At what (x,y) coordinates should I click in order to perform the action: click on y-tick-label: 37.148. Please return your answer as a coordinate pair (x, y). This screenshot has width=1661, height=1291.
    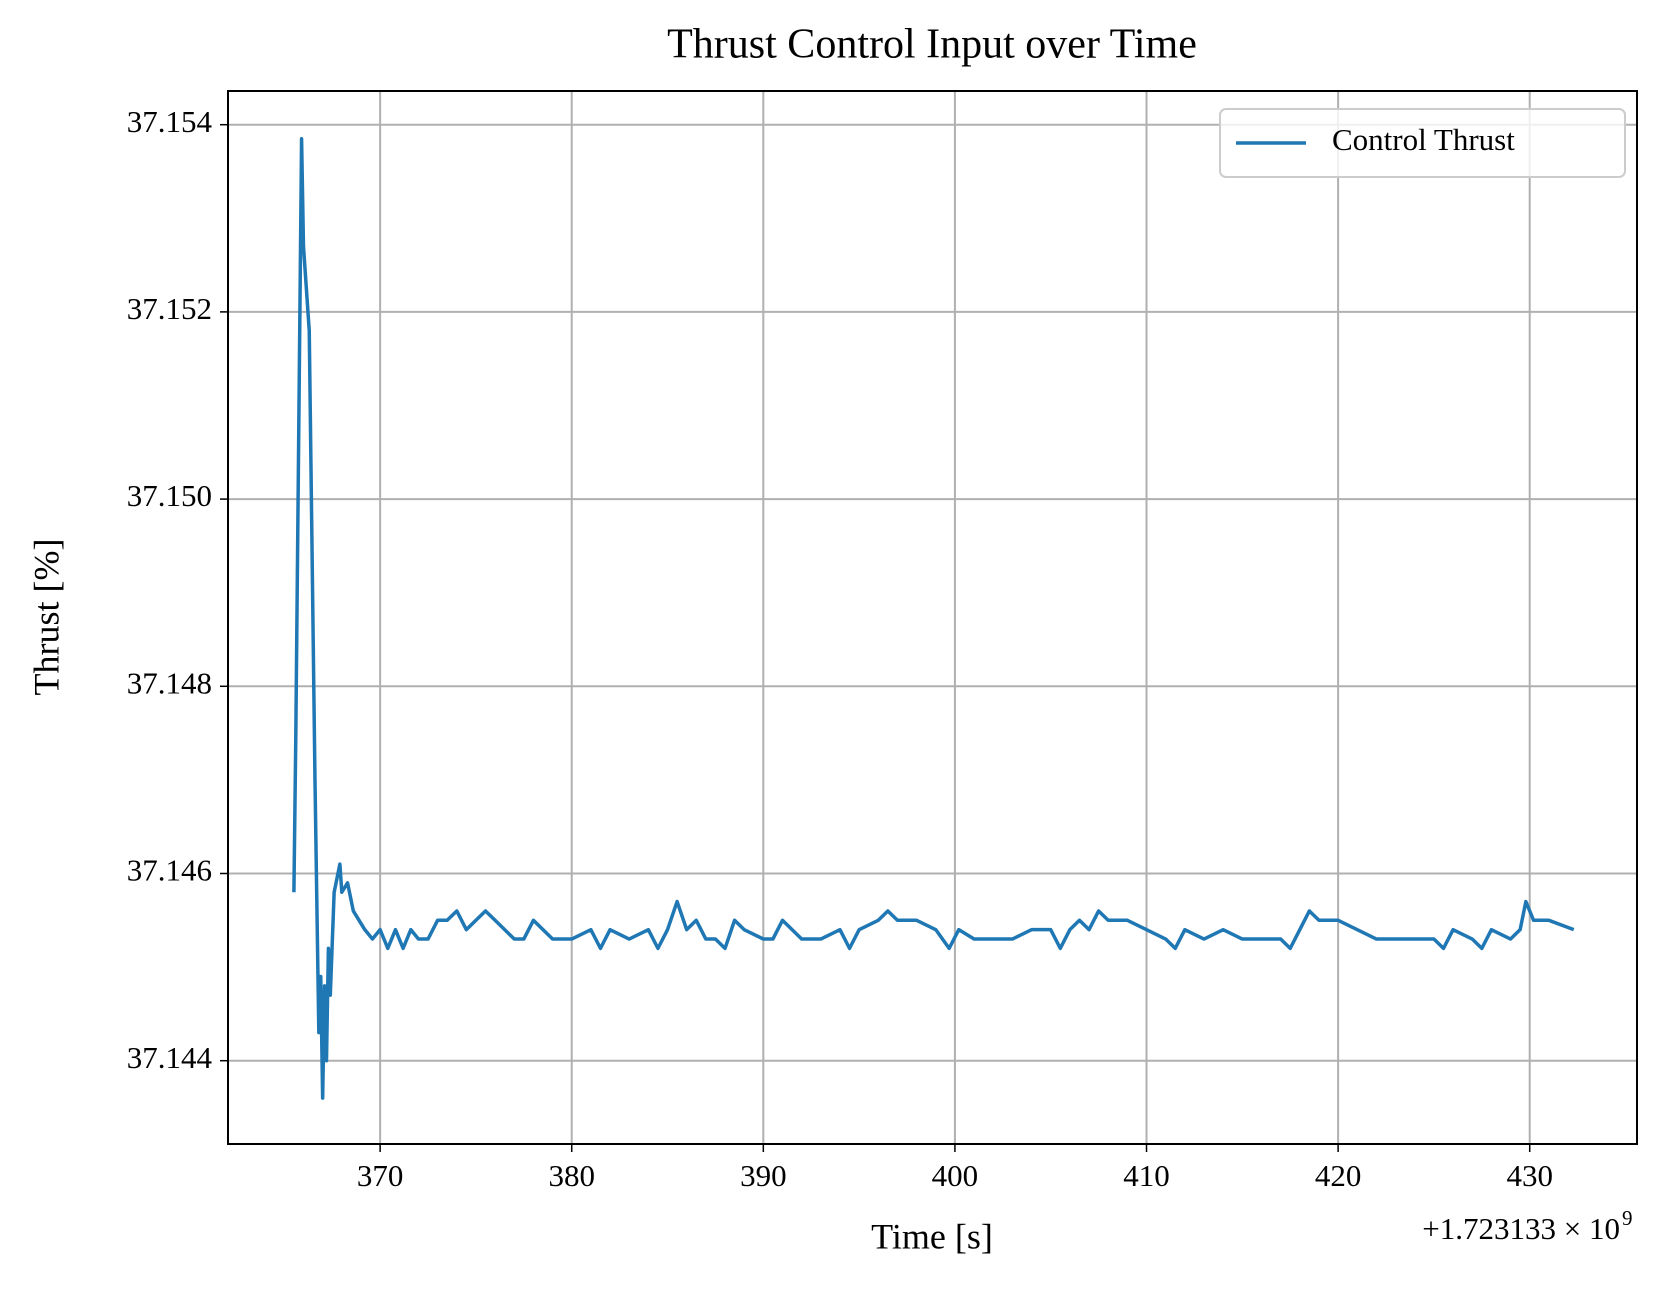
    Looking at the image, I should click on (169, 682).